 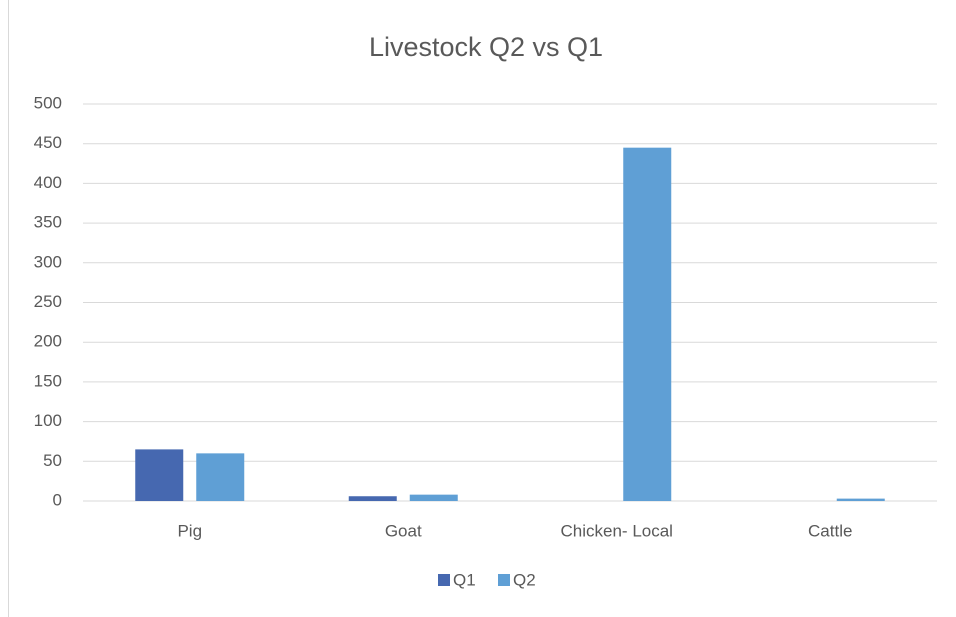 I want to click on y-tick-label: 450, so click(x=48, y=142).